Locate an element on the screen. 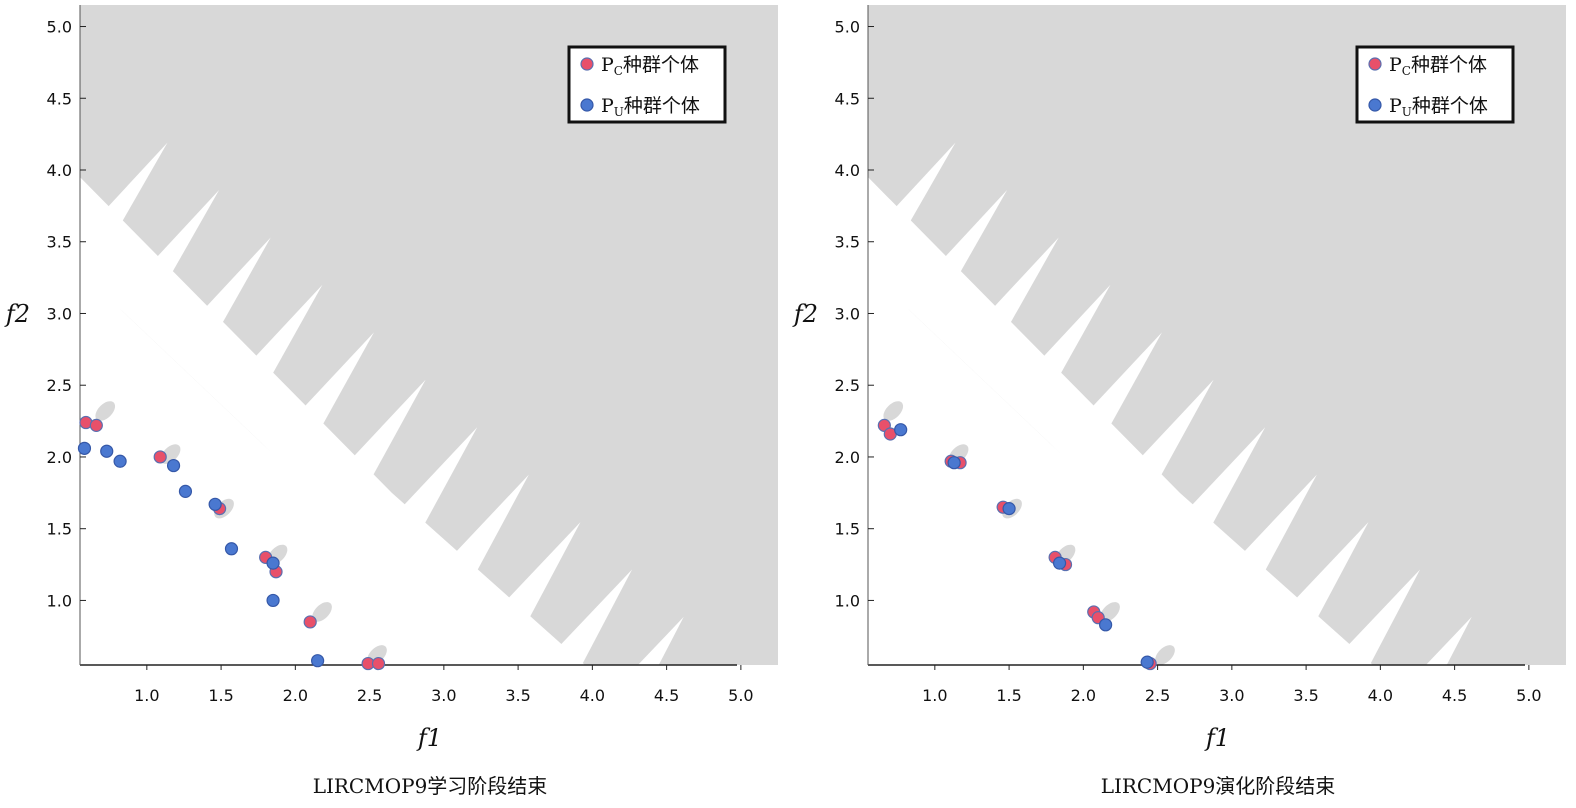 The image size is (1576, 808). chart-caption: LIRCMOP9演化阶段结束 is located at coordinates (1218, 786).